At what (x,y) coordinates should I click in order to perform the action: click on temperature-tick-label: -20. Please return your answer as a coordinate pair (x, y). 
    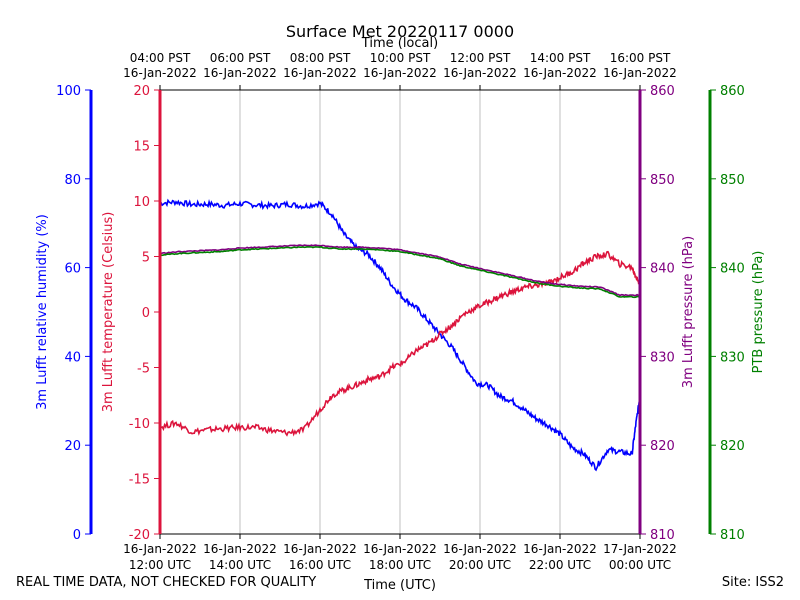
    Looking at the image, I should click on (139, 535).